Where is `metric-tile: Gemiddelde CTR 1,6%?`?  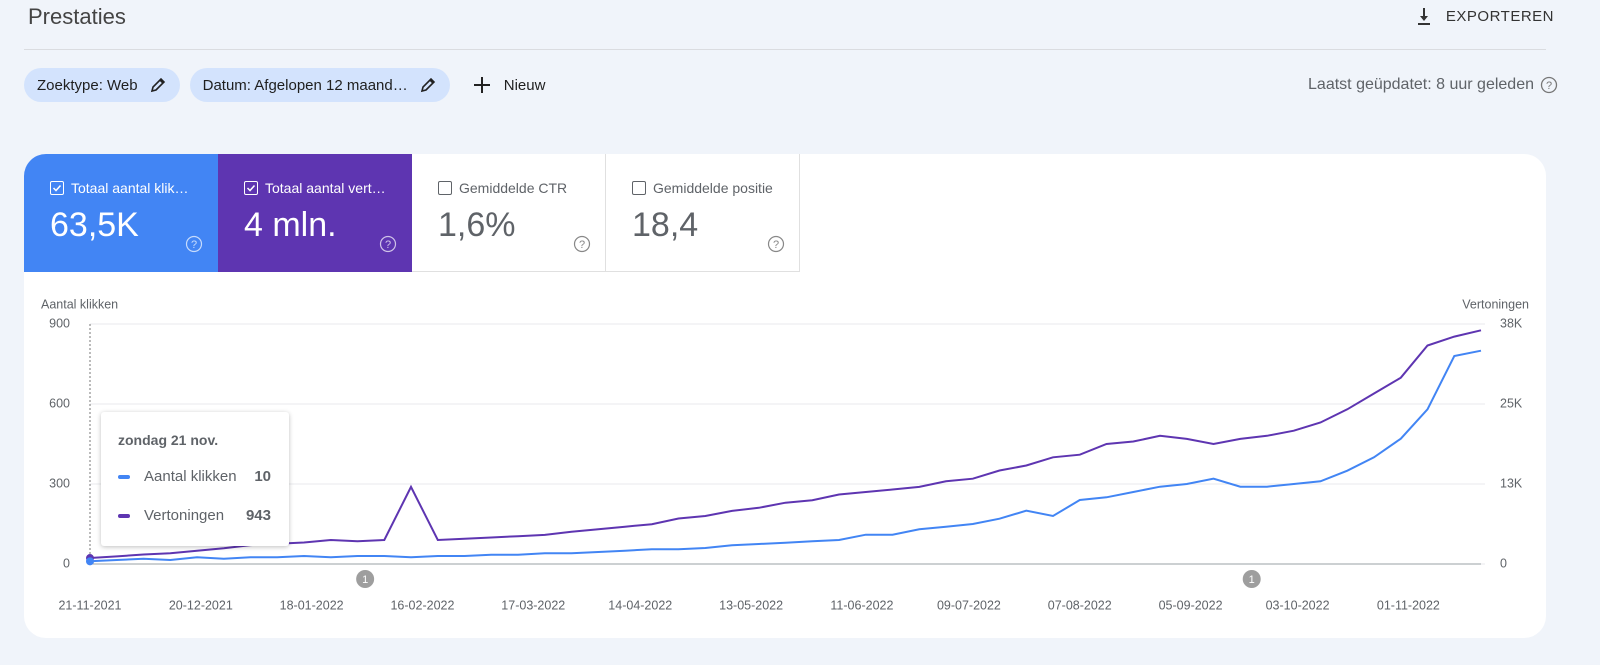
metric-tile: Gemiddelde CTR 1,6%? is located at coordinates (509, 213).